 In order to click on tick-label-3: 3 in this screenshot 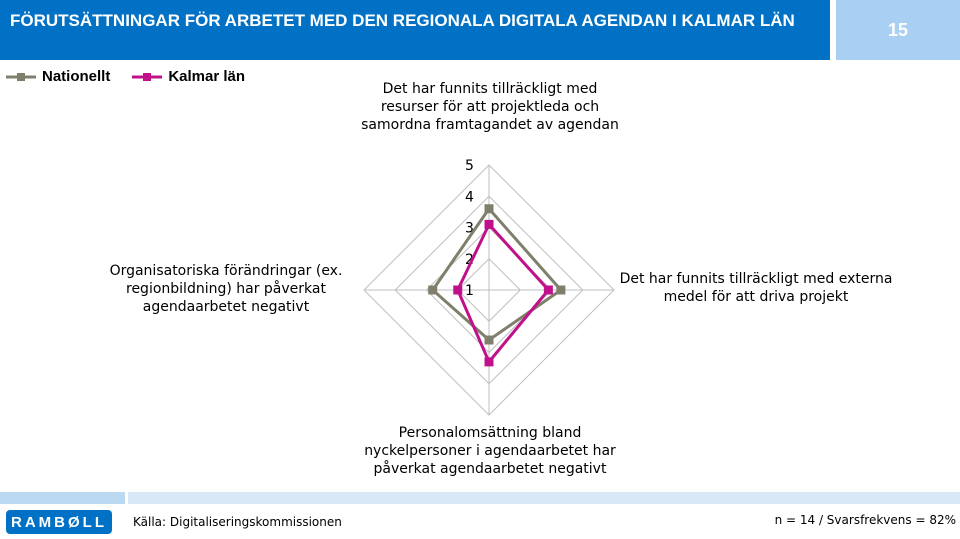, I will do `click(469, 229)`.